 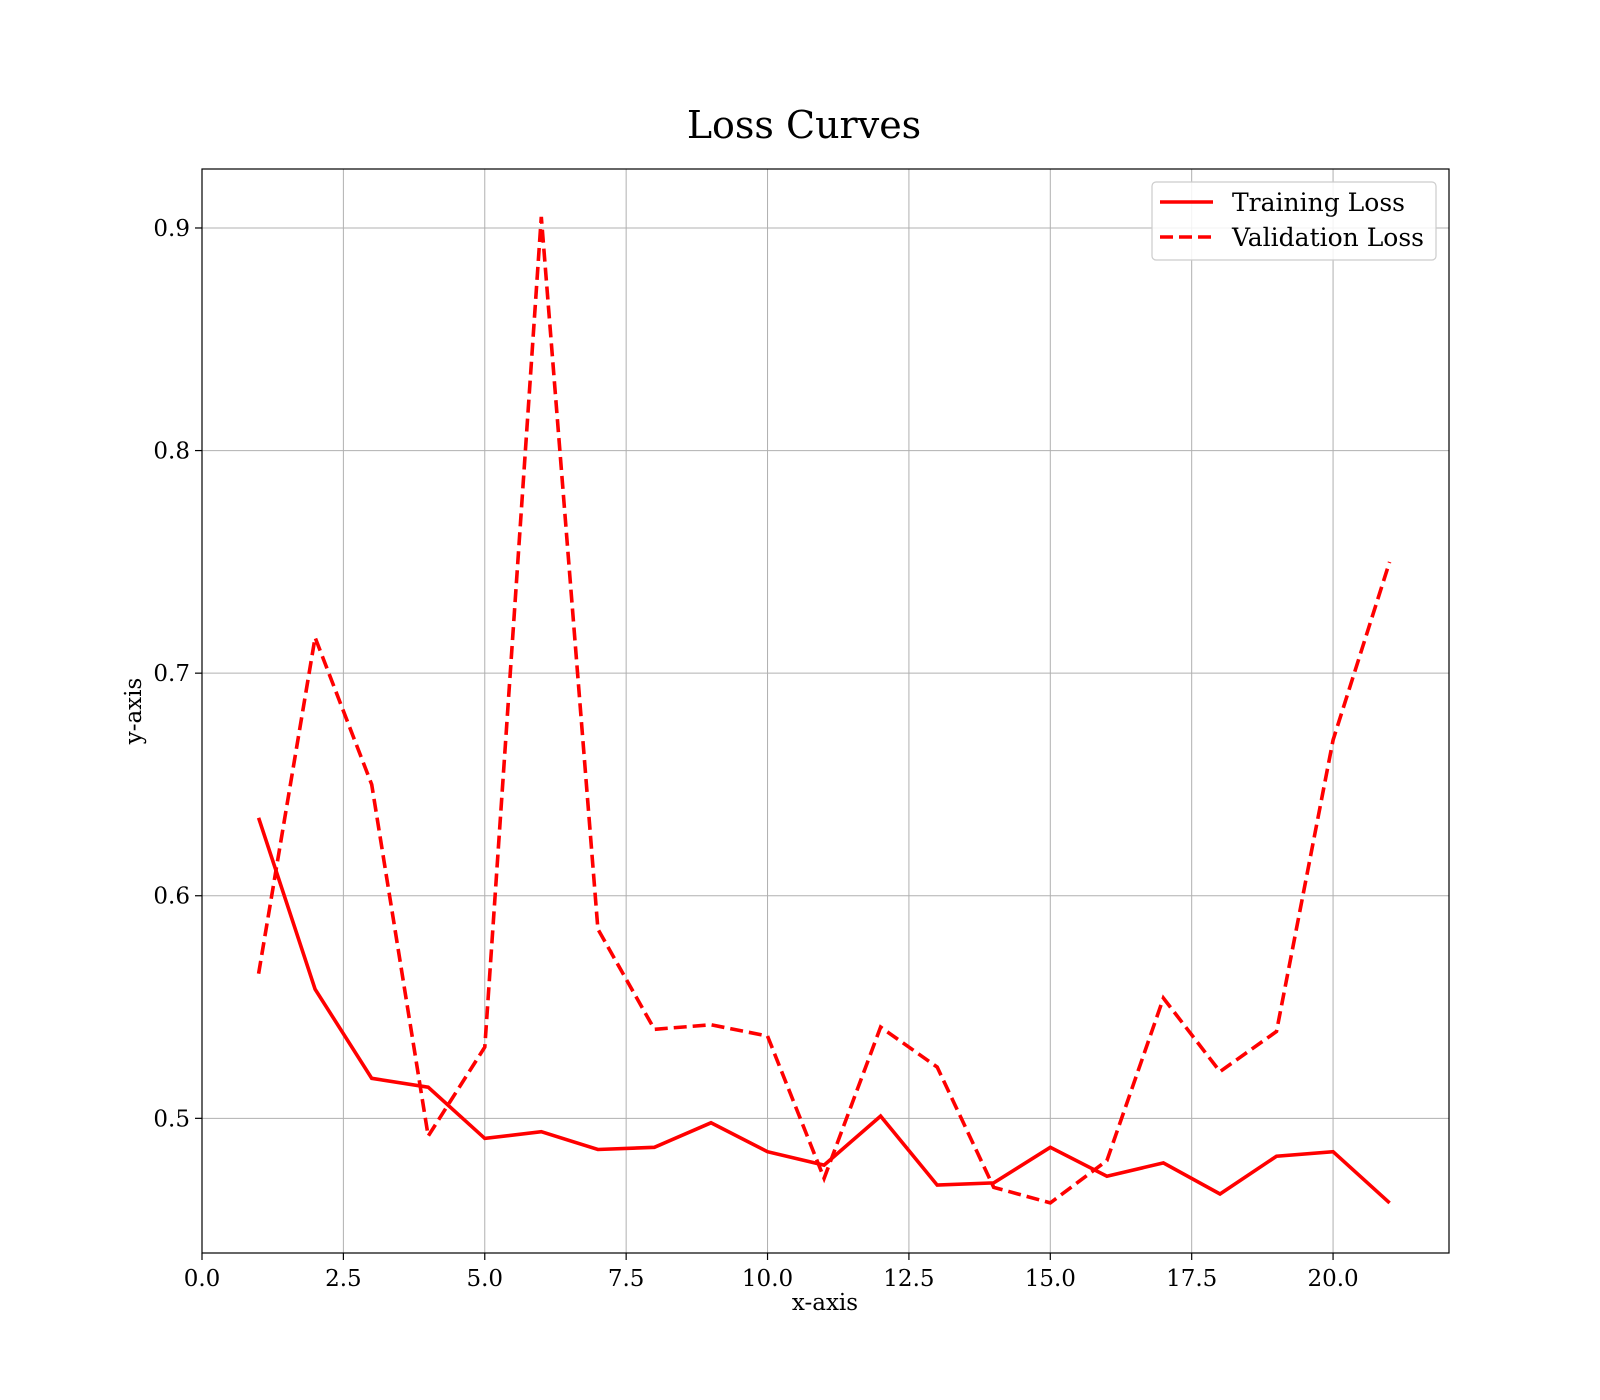 I want to click on x-axis-label: x-axis, so click(x=825, y=1303).